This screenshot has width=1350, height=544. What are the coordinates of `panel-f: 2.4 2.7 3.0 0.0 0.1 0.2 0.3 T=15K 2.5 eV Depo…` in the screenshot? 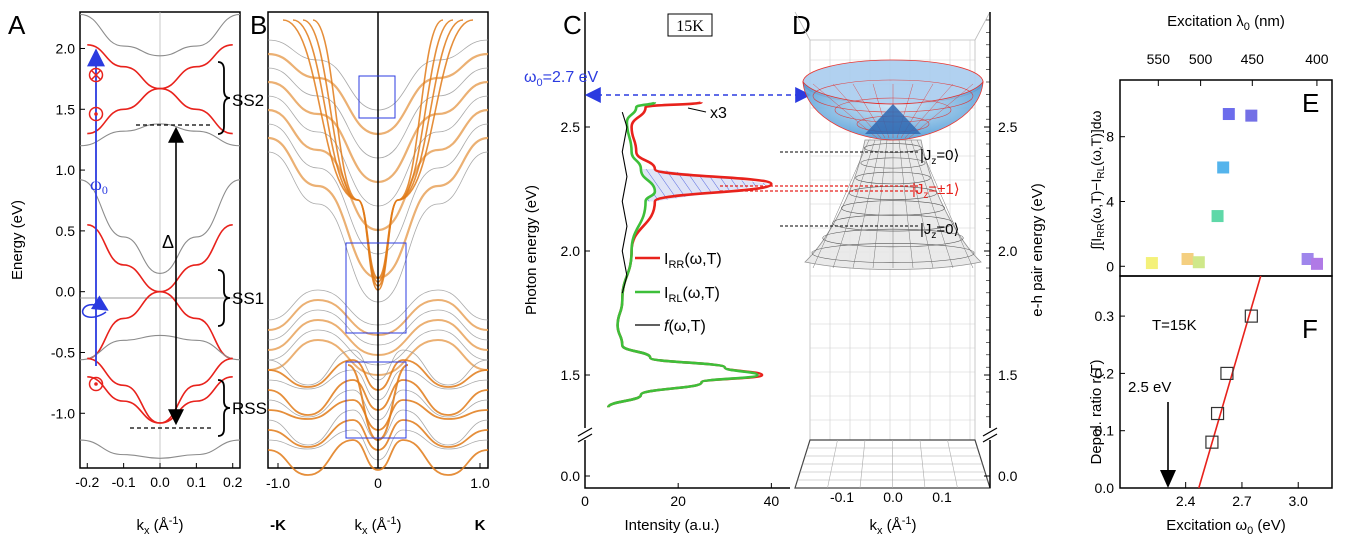 It's located at (1210, 406).